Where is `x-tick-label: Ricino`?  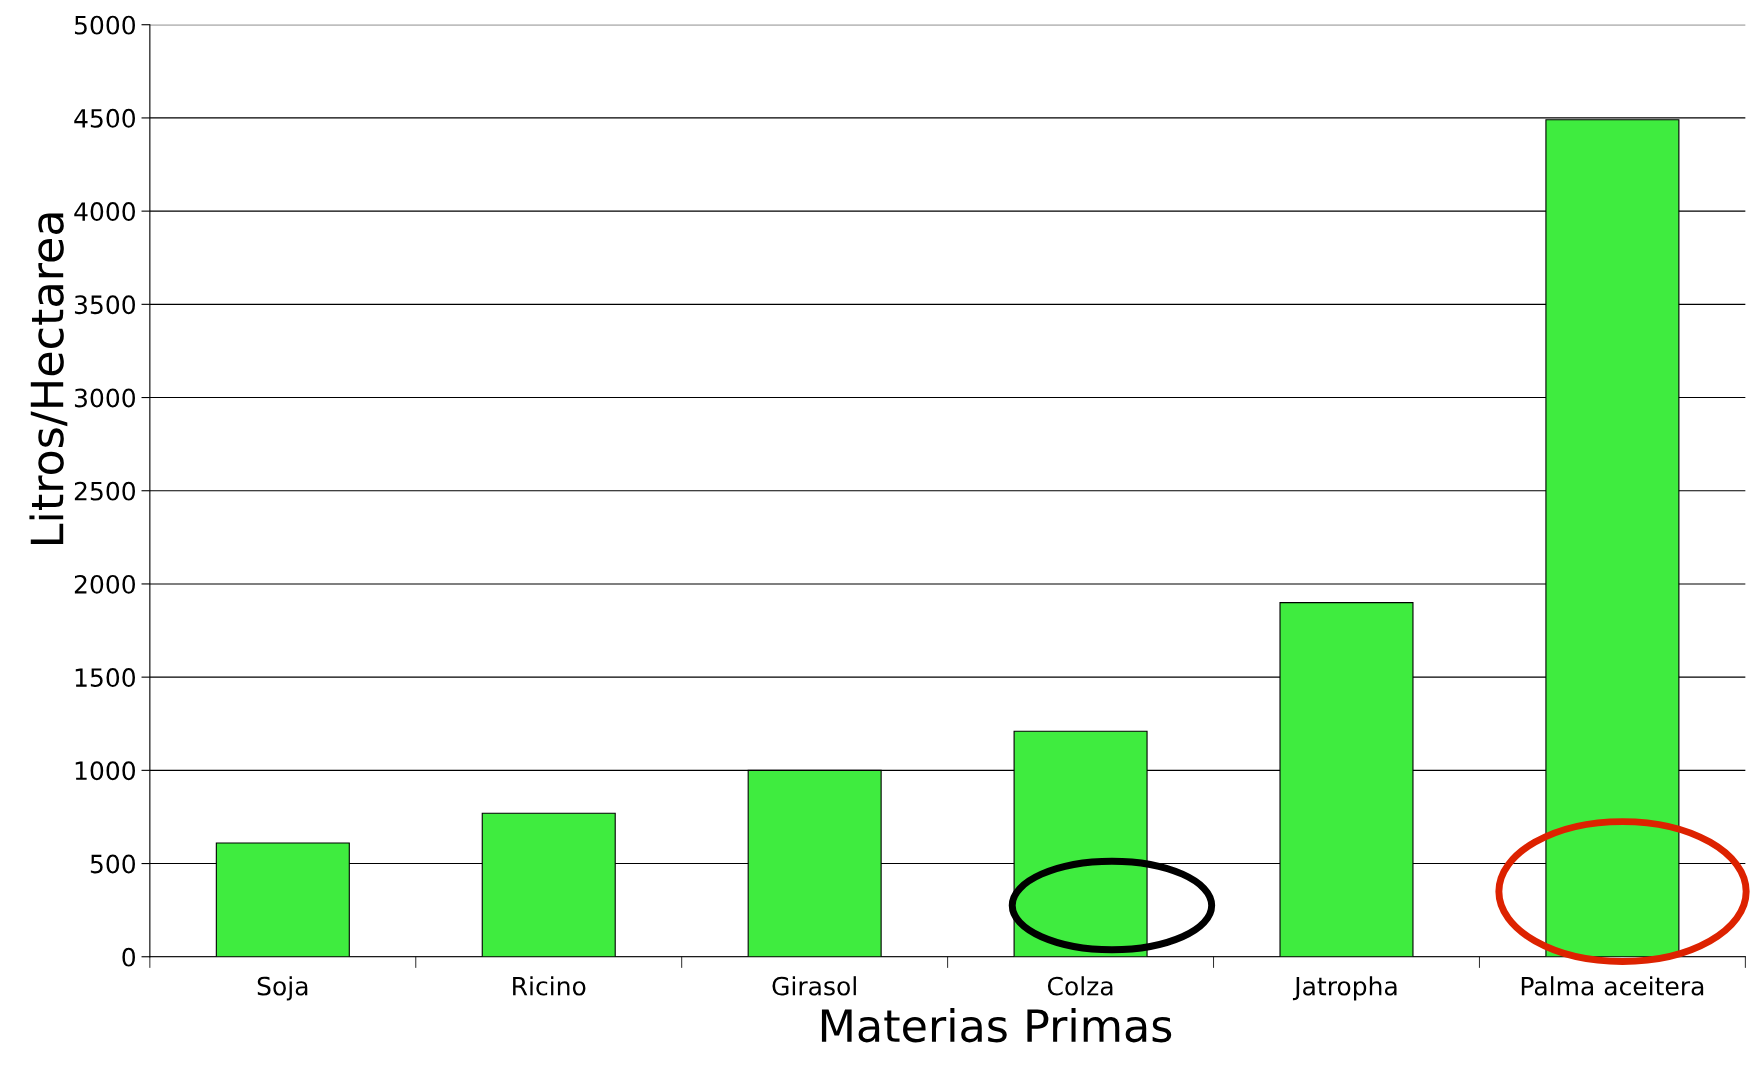
x-tick-label: Ricino is located at coordinates (549, 986).